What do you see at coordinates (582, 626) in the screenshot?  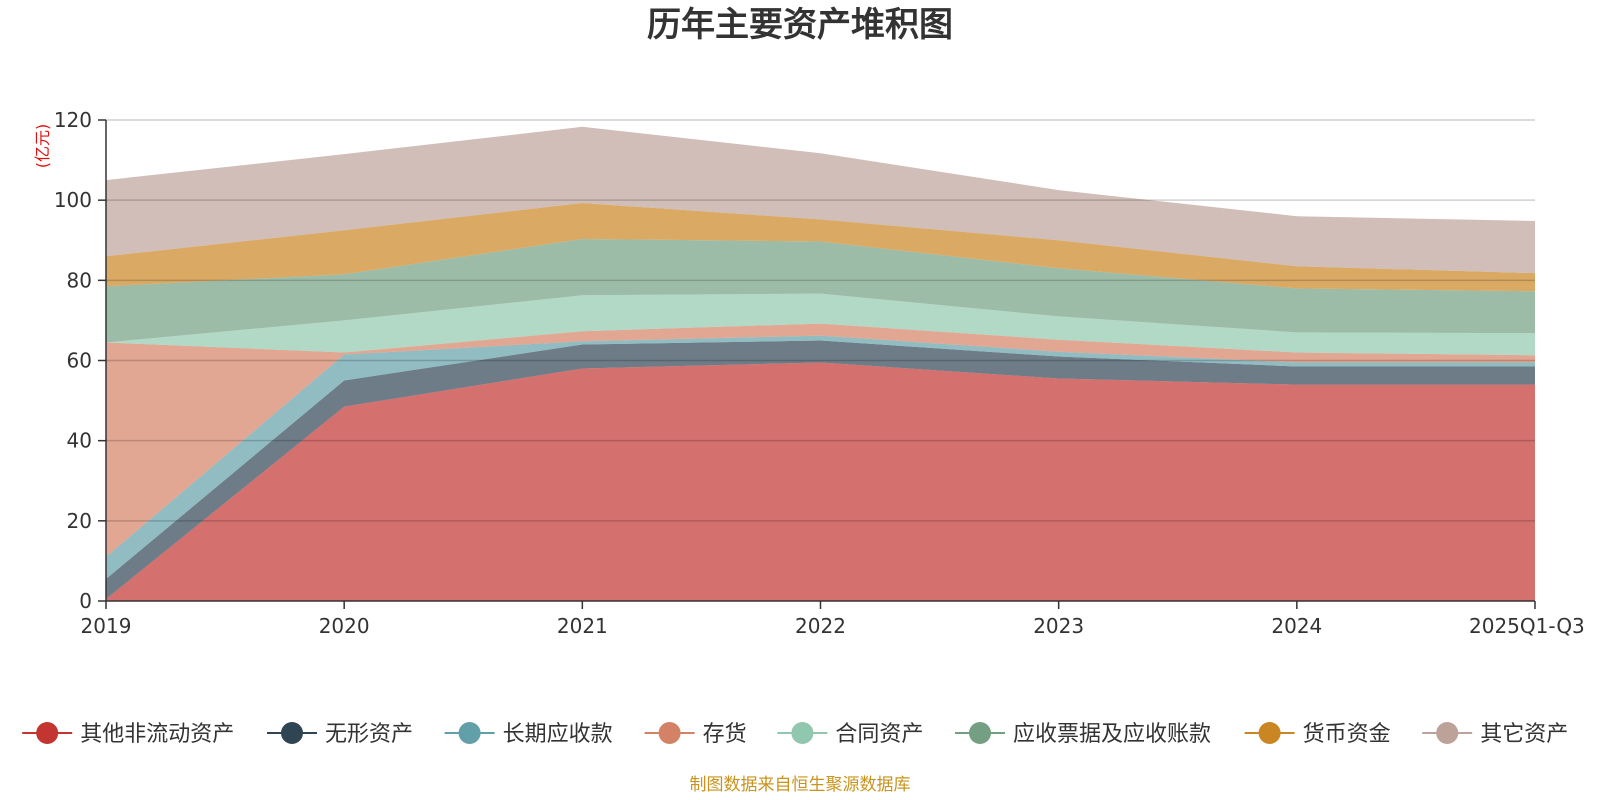 I see `x-tick-label: 2021` at bounding box center [582, 626].